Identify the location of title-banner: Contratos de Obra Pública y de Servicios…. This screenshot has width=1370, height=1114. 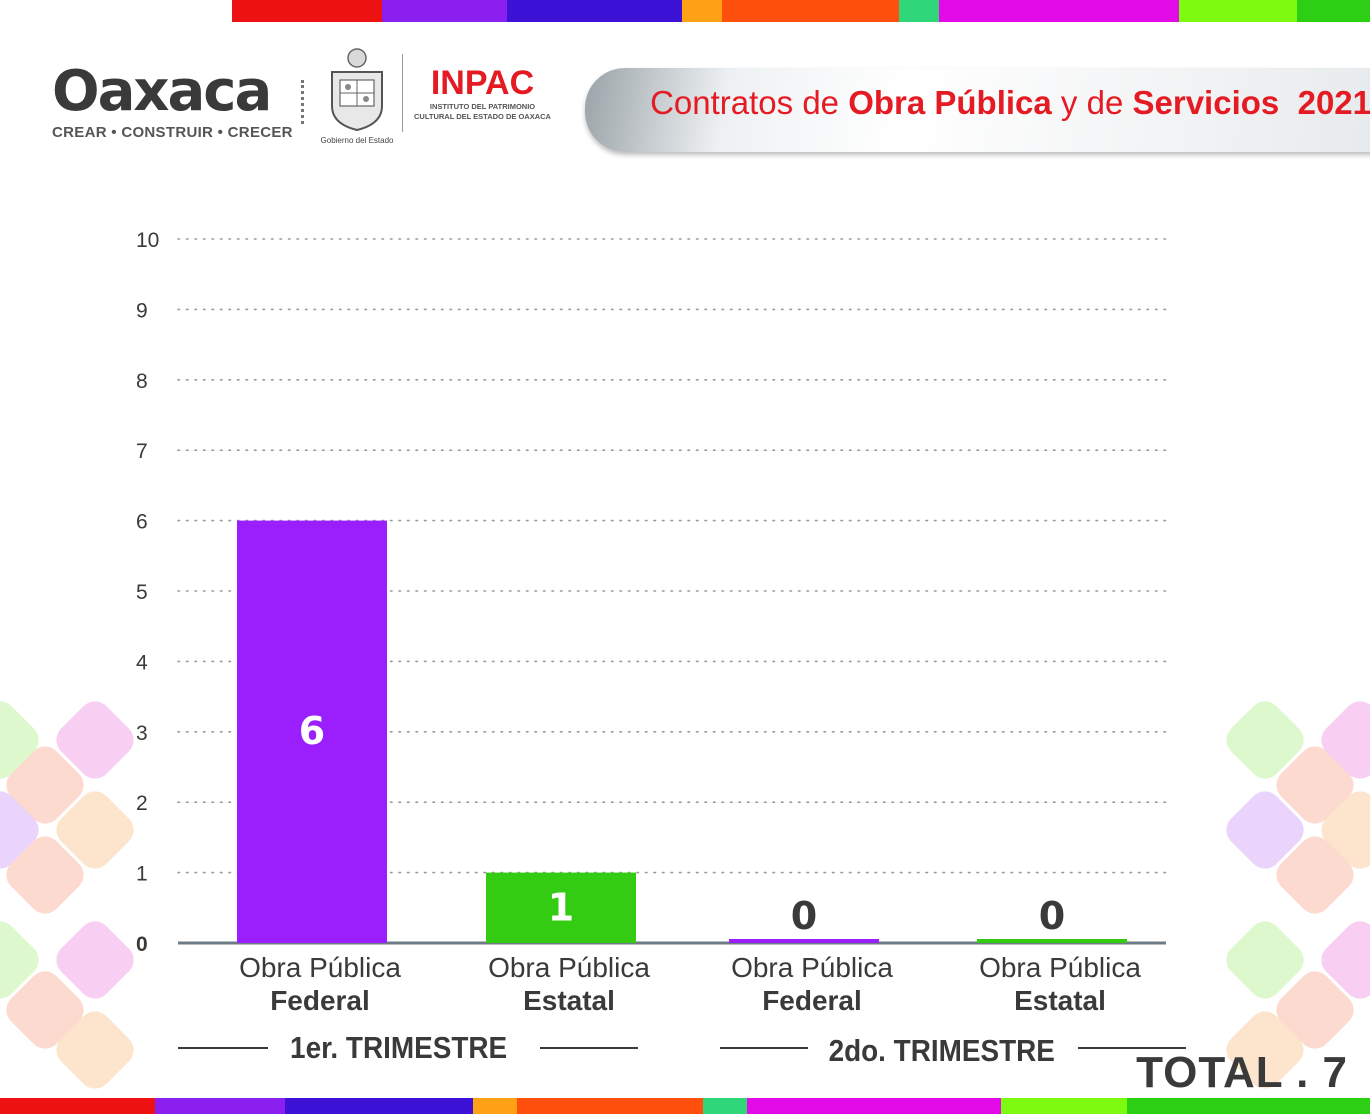
(977, 110).